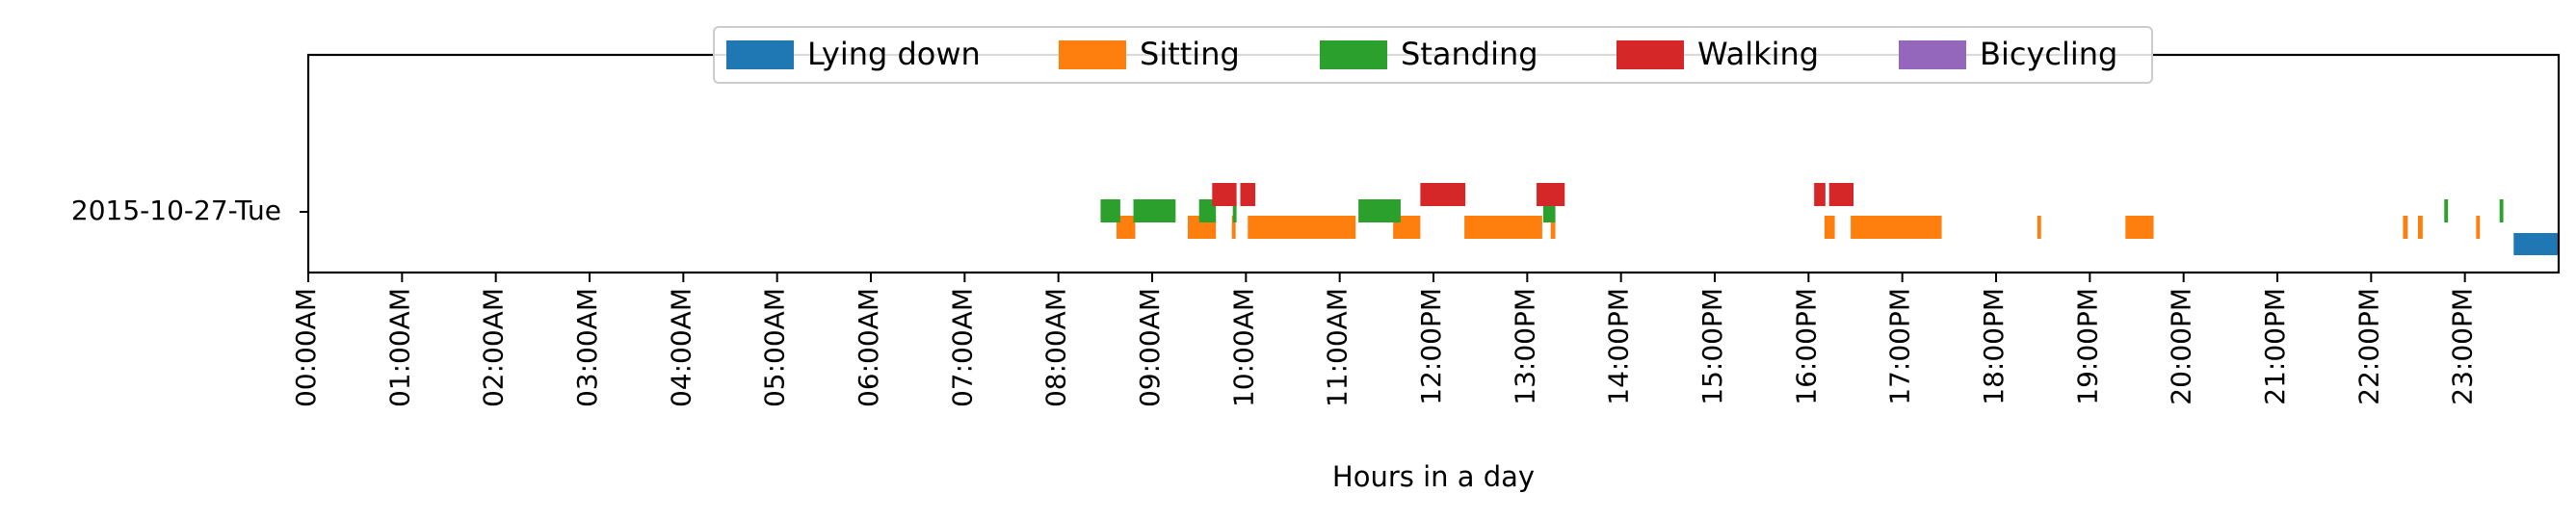  Describe the element at coordinates (1806, 346) in the screenshot. I see `x-tick-label: 16:00PM` at that location.